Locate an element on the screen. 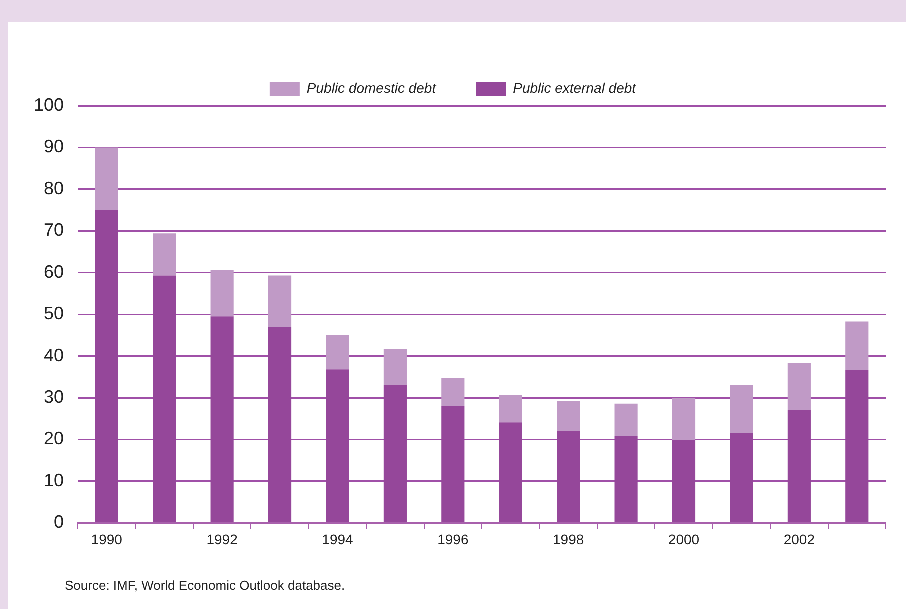 This screenshot has width=906, height=609. y-tick-label: 30 is located at coordinates (54, 397).